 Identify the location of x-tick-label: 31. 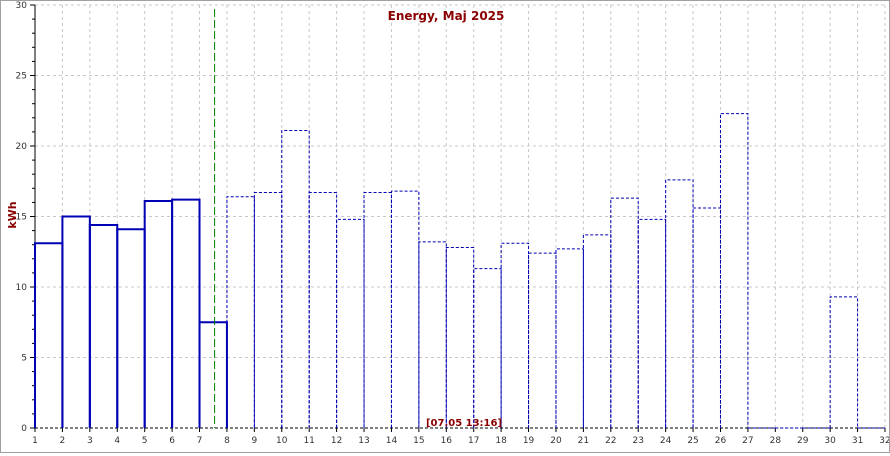
(857, 441).